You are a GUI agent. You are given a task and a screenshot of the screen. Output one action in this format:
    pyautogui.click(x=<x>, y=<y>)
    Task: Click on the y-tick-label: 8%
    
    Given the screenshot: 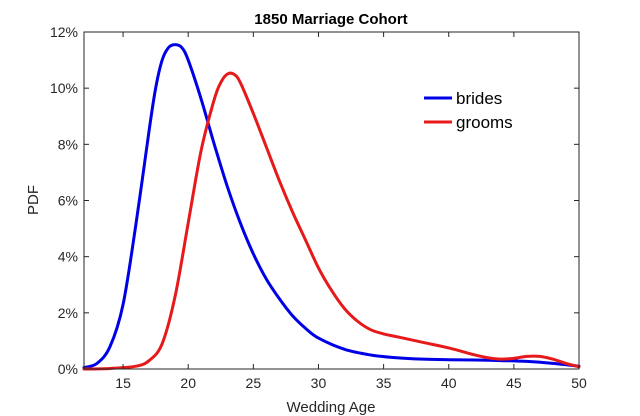 What is the action you would take?
    pyautogui.click(x=68, y=144)
    